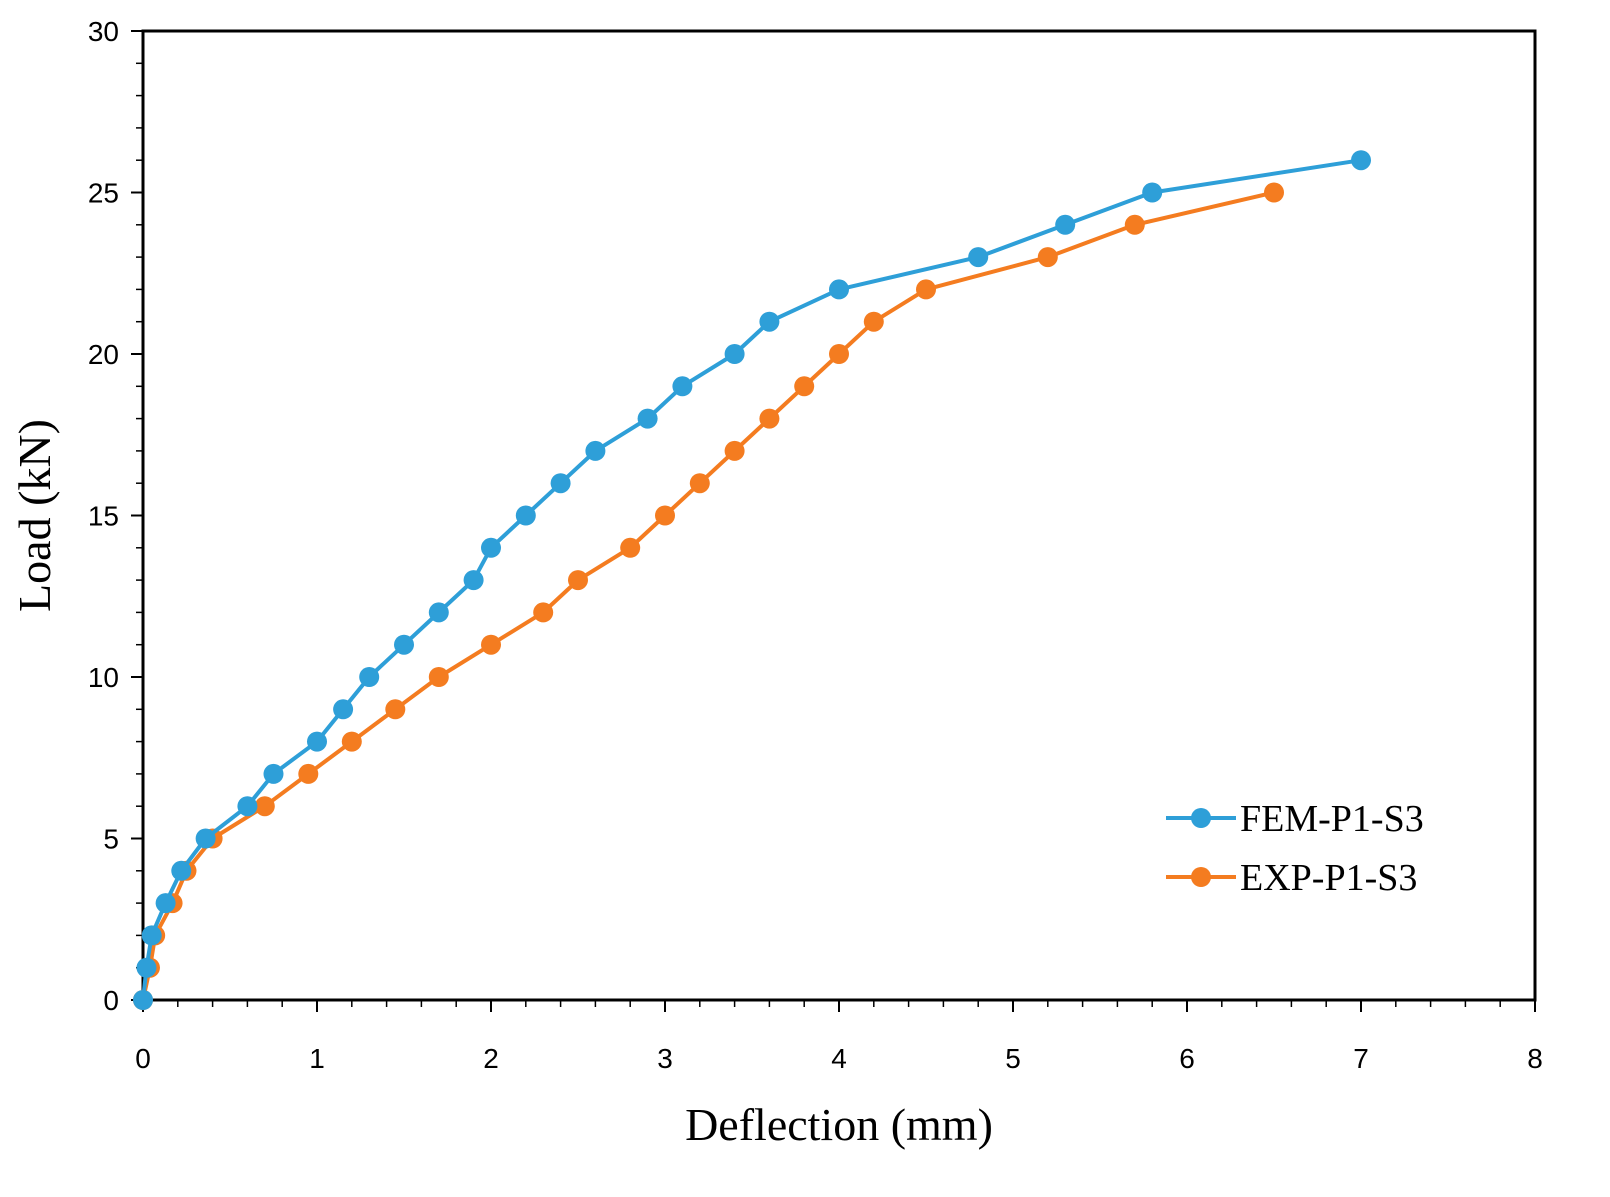 The image size is (1610, 1197). I want to click on y-tick-label: 0, so click(111, 1000).